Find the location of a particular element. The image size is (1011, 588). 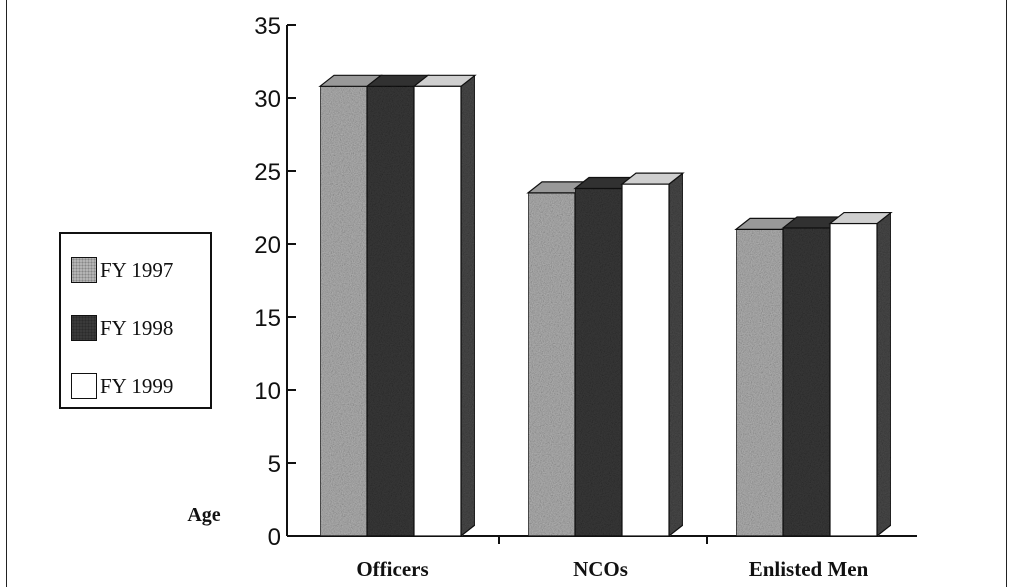

legend: FY 1997 FY 1998 FY 1999 is located at coordinates (135, 320).